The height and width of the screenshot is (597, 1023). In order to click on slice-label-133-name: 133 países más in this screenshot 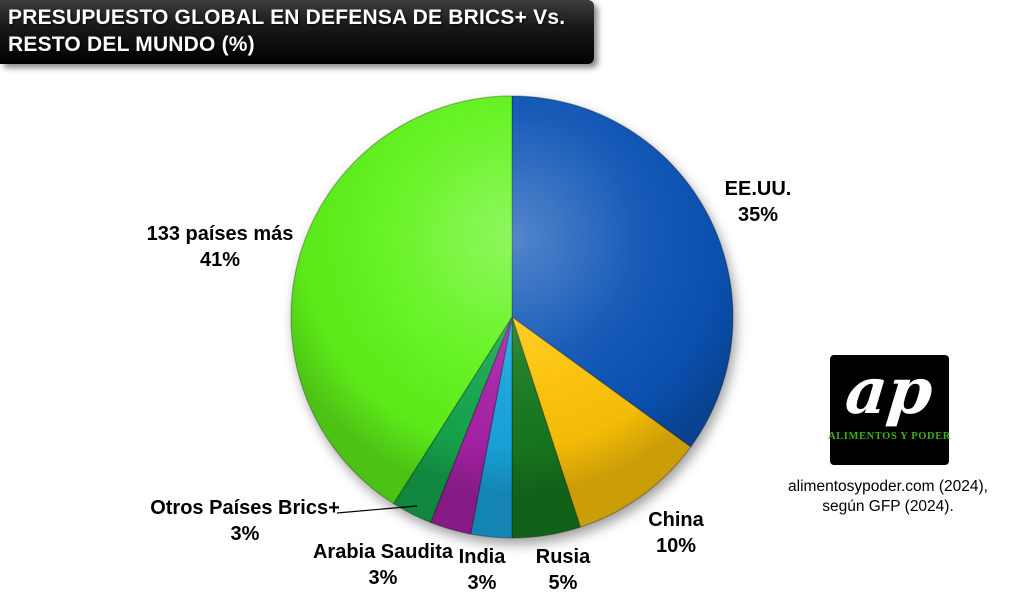, I will do `click(220, 234)`.